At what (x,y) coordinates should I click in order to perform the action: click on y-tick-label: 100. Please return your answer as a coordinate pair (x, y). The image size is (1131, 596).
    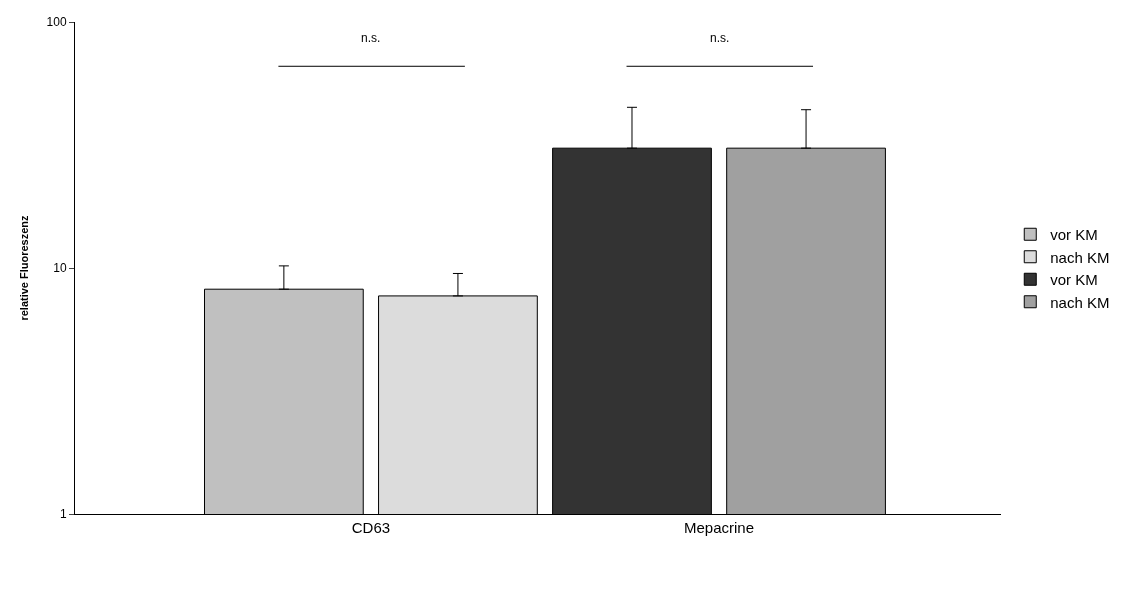
    Looking at the image, I should click on (56, 22).